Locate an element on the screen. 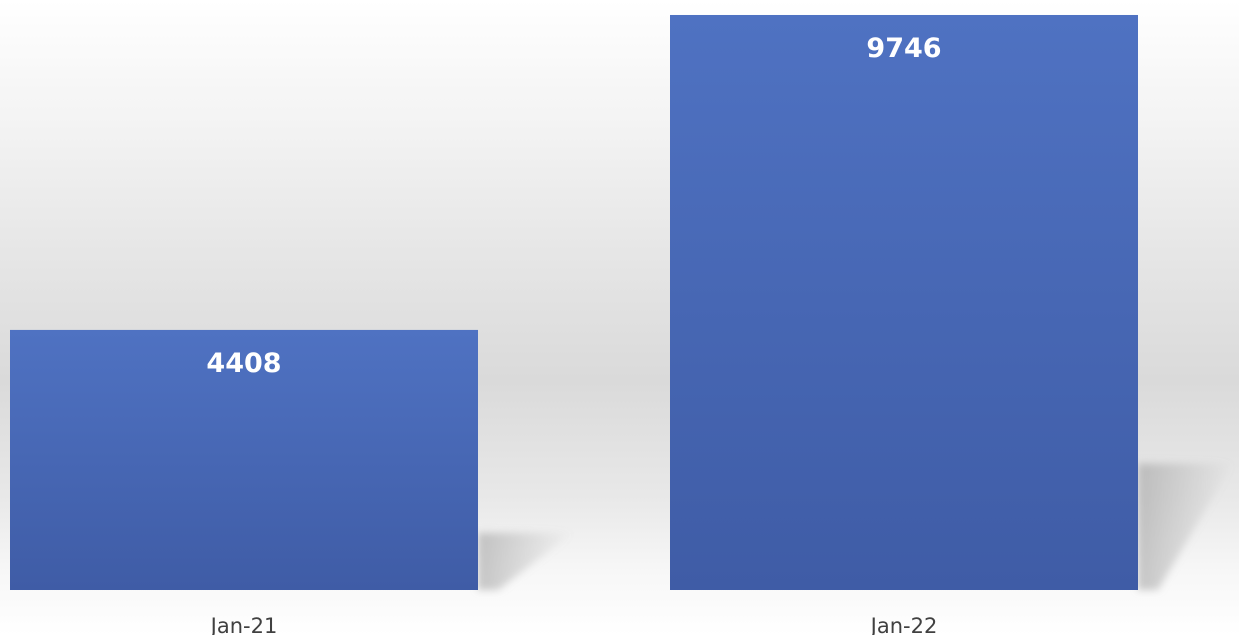  data-label: 4408 is located at coordinates (243, 363).